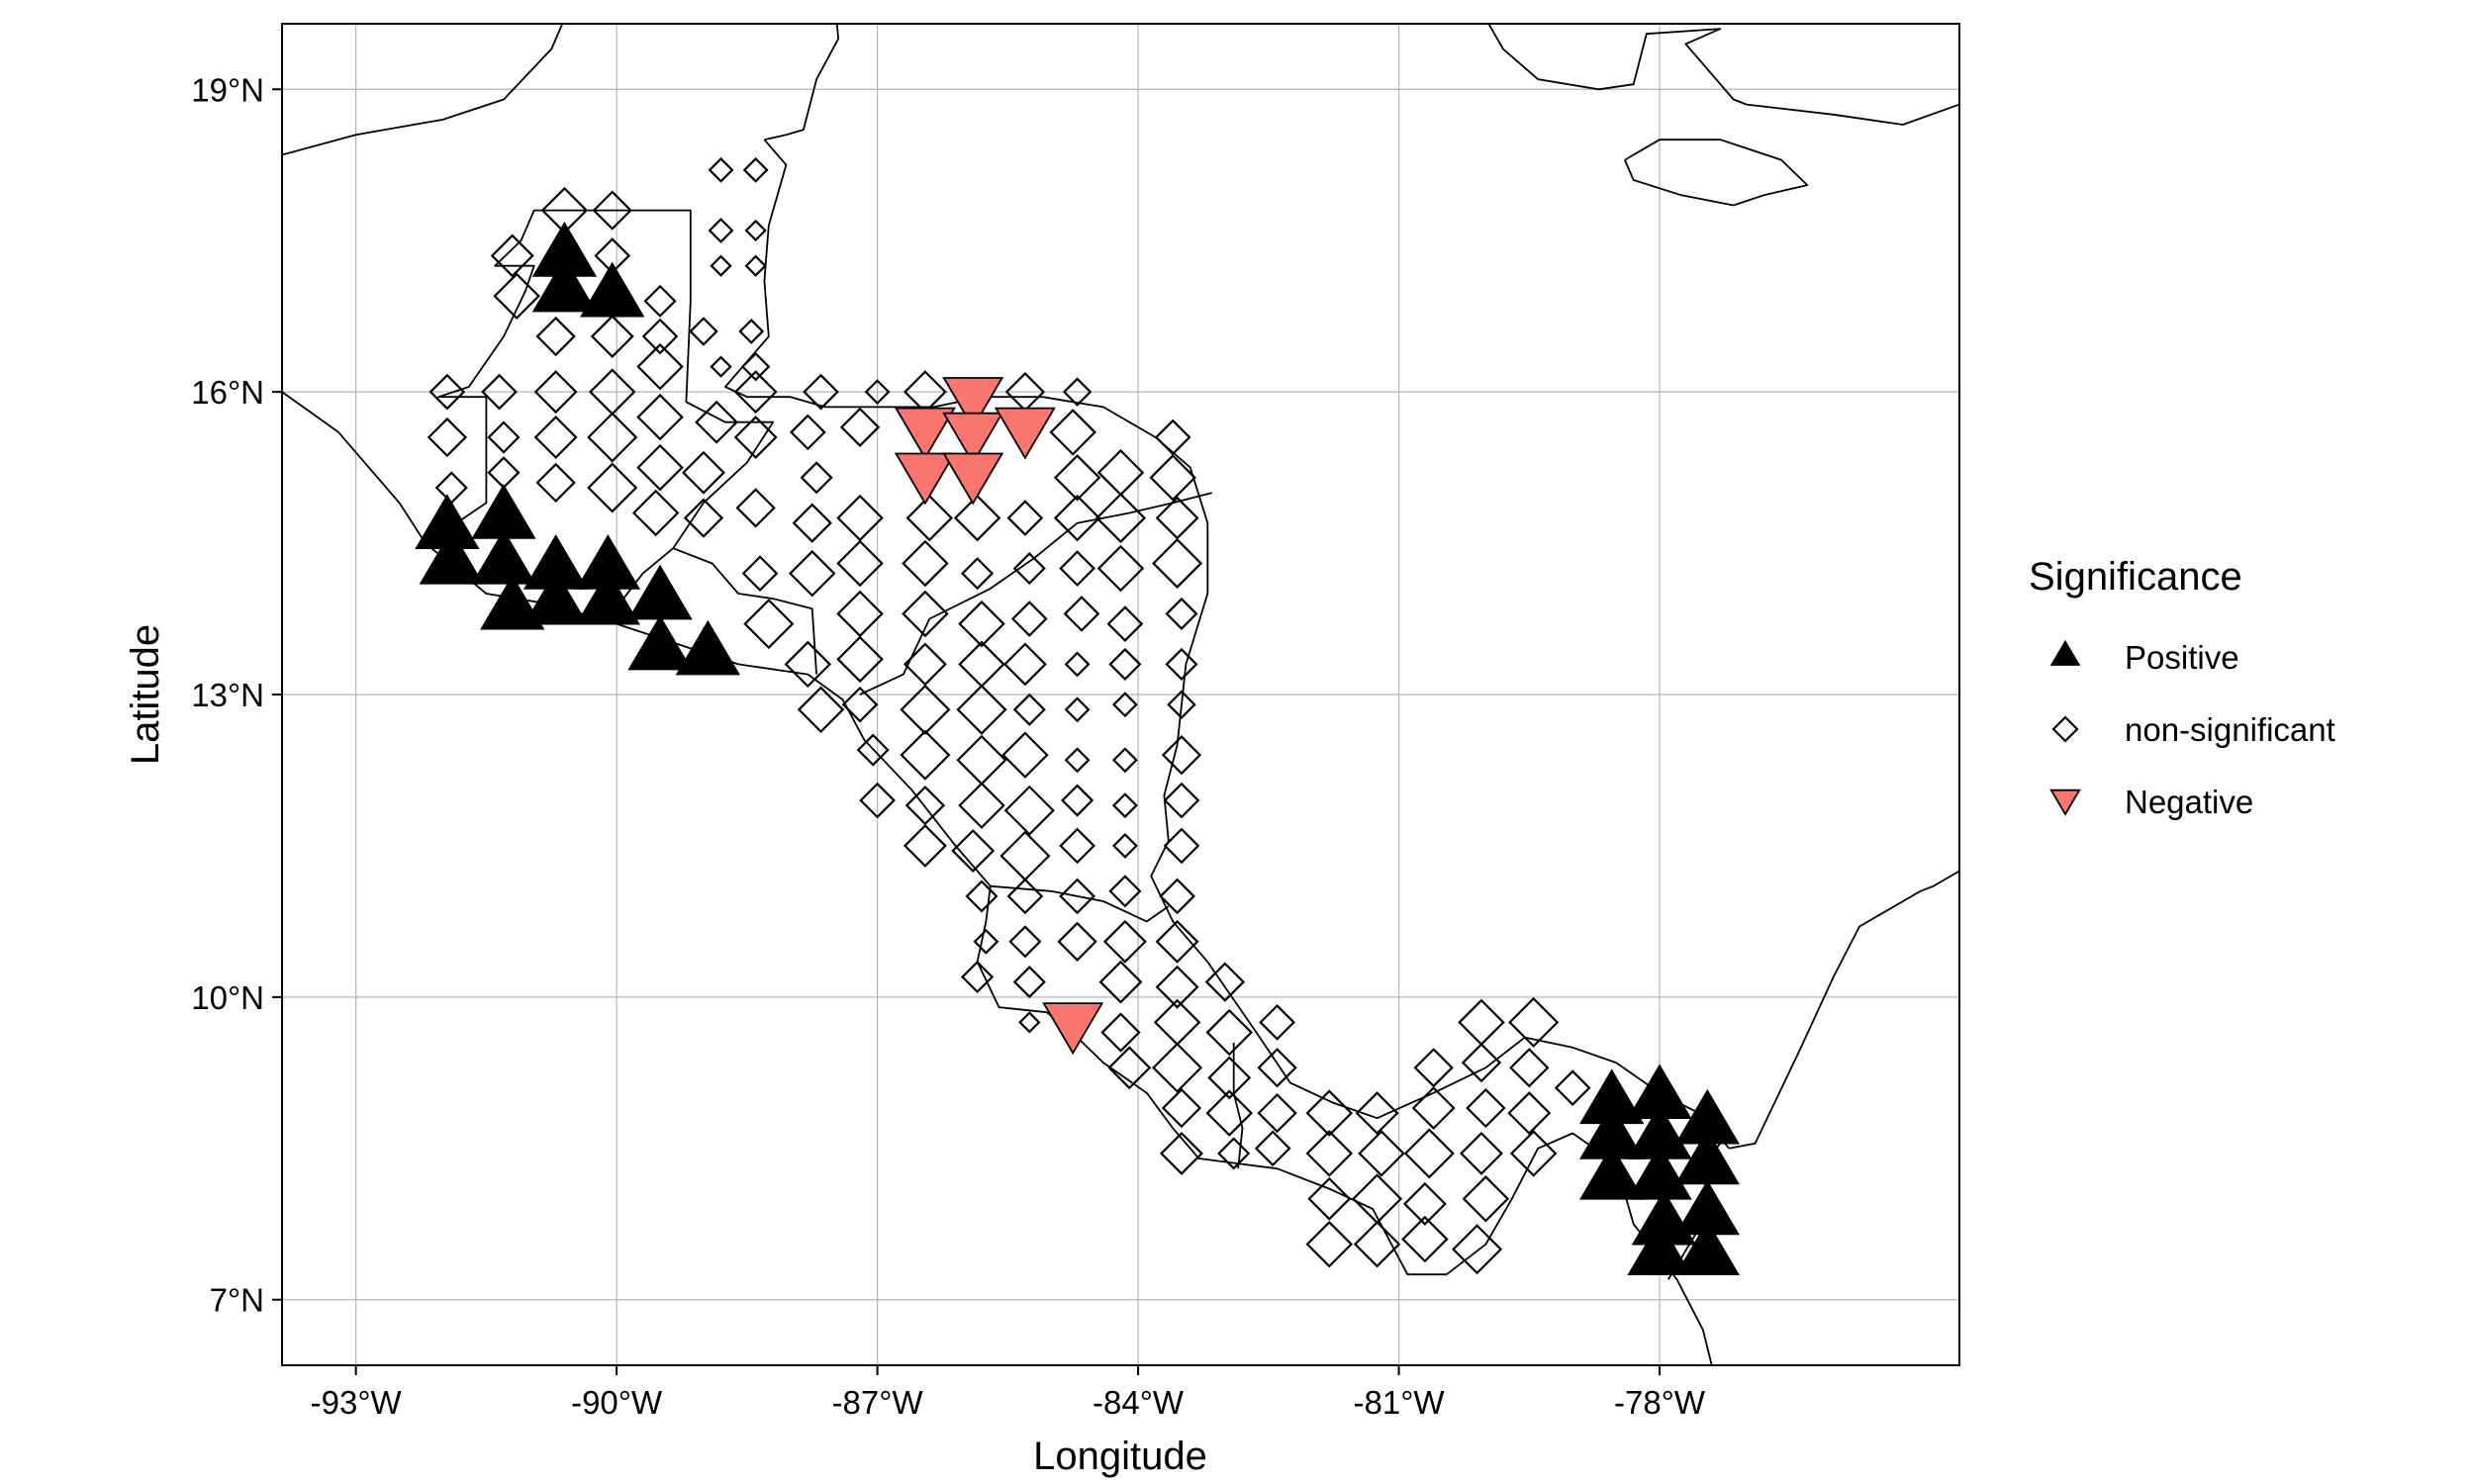 The image size is (2474, 1484). What do you see at coordinates (2065, 727) in the screenshot?
I see `legend-keys` at bounding box center [2065, 727].